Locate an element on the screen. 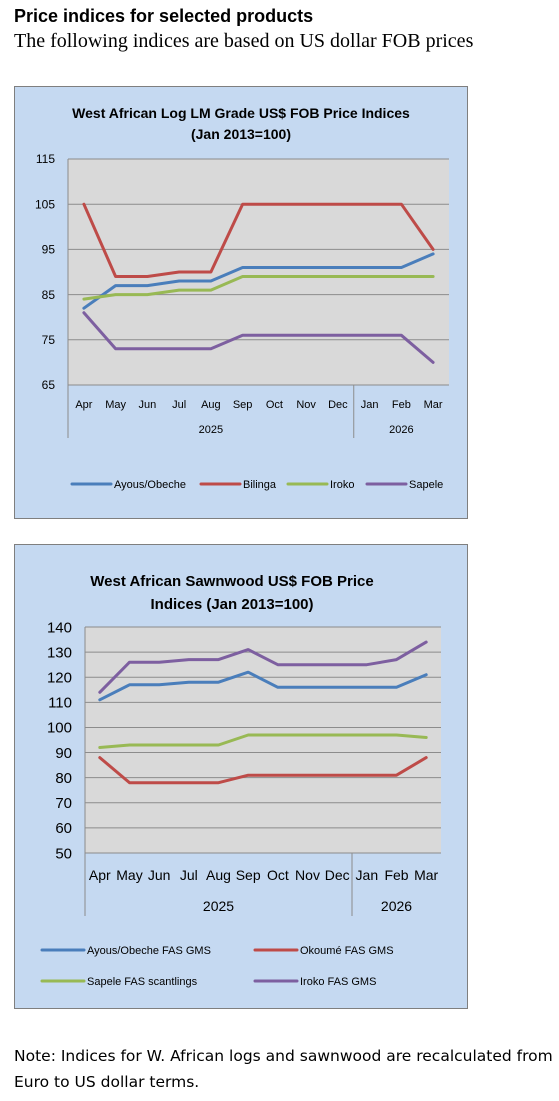 The height and width of the screenshot is (1101, 559). sawnwood-chart-legend-label: Okoumé FAS GMS is located at coordinates (347, 951).